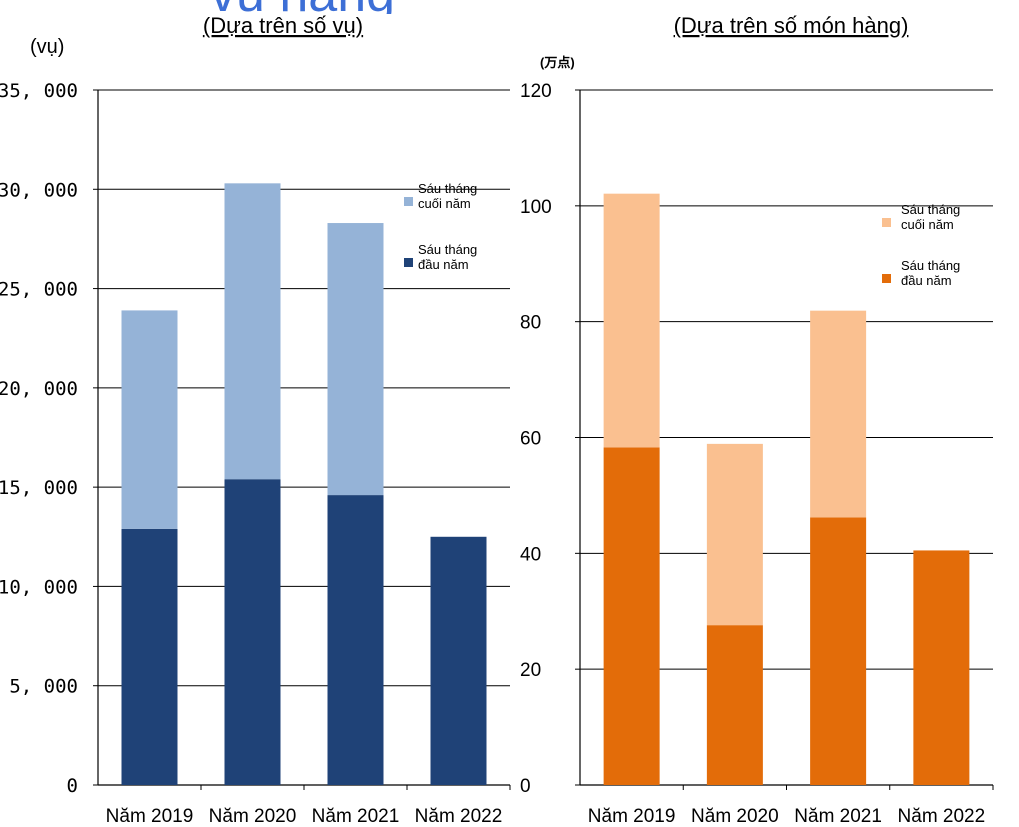 This screenshot has width=1019, height=827. I want to click on y-tick-label: 20, 000, so click(39, 389).